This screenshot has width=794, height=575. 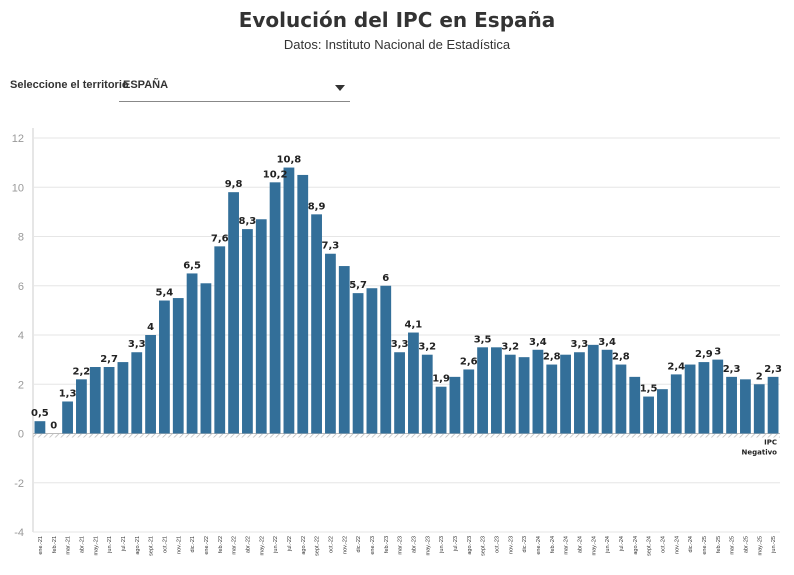 What do you see at coordinates (21, 385) in the screenshot?
I see `y-tick-label: 2` at bounding box center [21, 385].